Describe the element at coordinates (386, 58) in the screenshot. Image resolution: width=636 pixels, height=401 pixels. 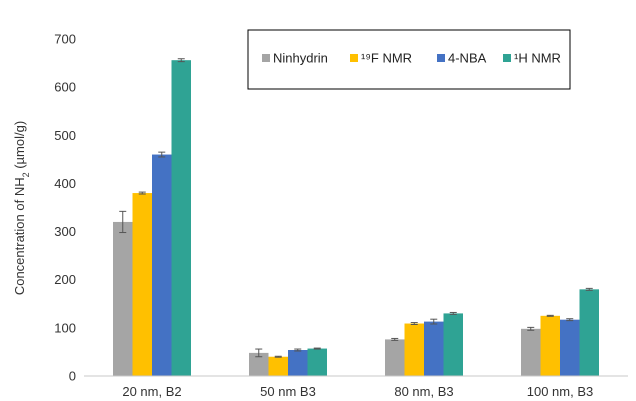
I see `legend-label: ¹⁹F NMR` at that location.